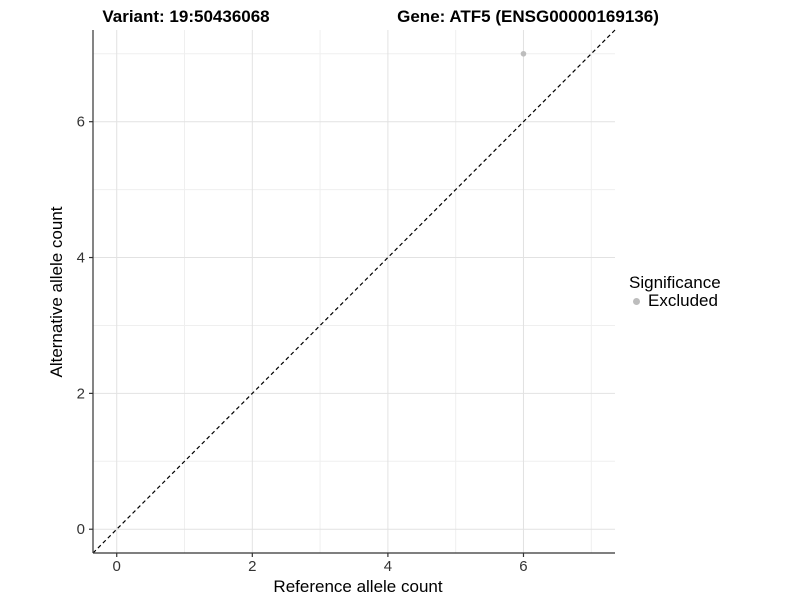 Image resolution: width=800 pixels, height=600 pixels. What do you see at coordinates (56, 292) in the screenshot?
I see `y-axis-label: Alternative allele count` at bounding box center [56, 292].